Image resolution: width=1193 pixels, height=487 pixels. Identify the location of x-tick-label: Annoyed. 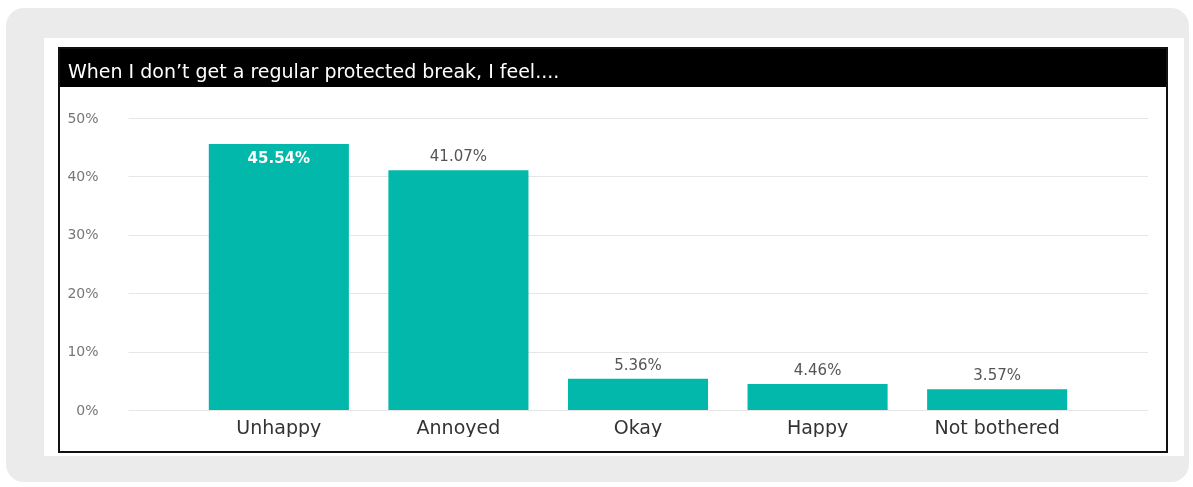
(458, 426).